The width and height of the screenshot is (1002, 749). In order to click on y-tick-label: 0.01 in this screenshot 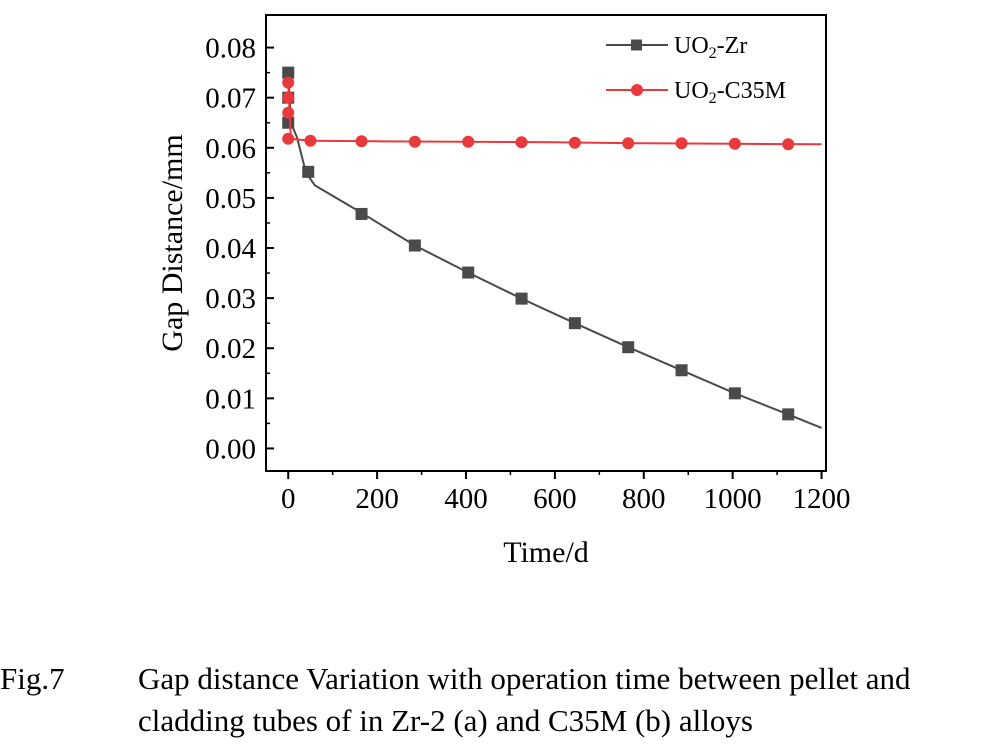, I will do `click(230, 399)`.